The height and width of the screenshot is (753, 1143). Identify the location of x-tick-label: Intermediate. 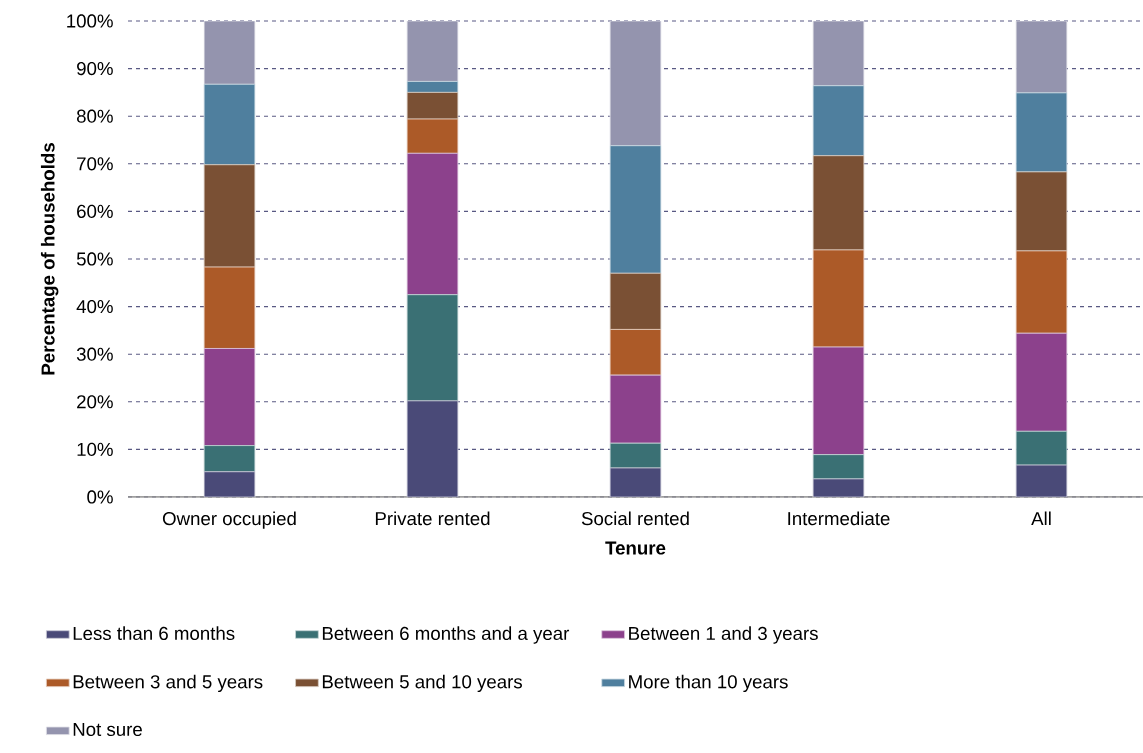
(839, 518).